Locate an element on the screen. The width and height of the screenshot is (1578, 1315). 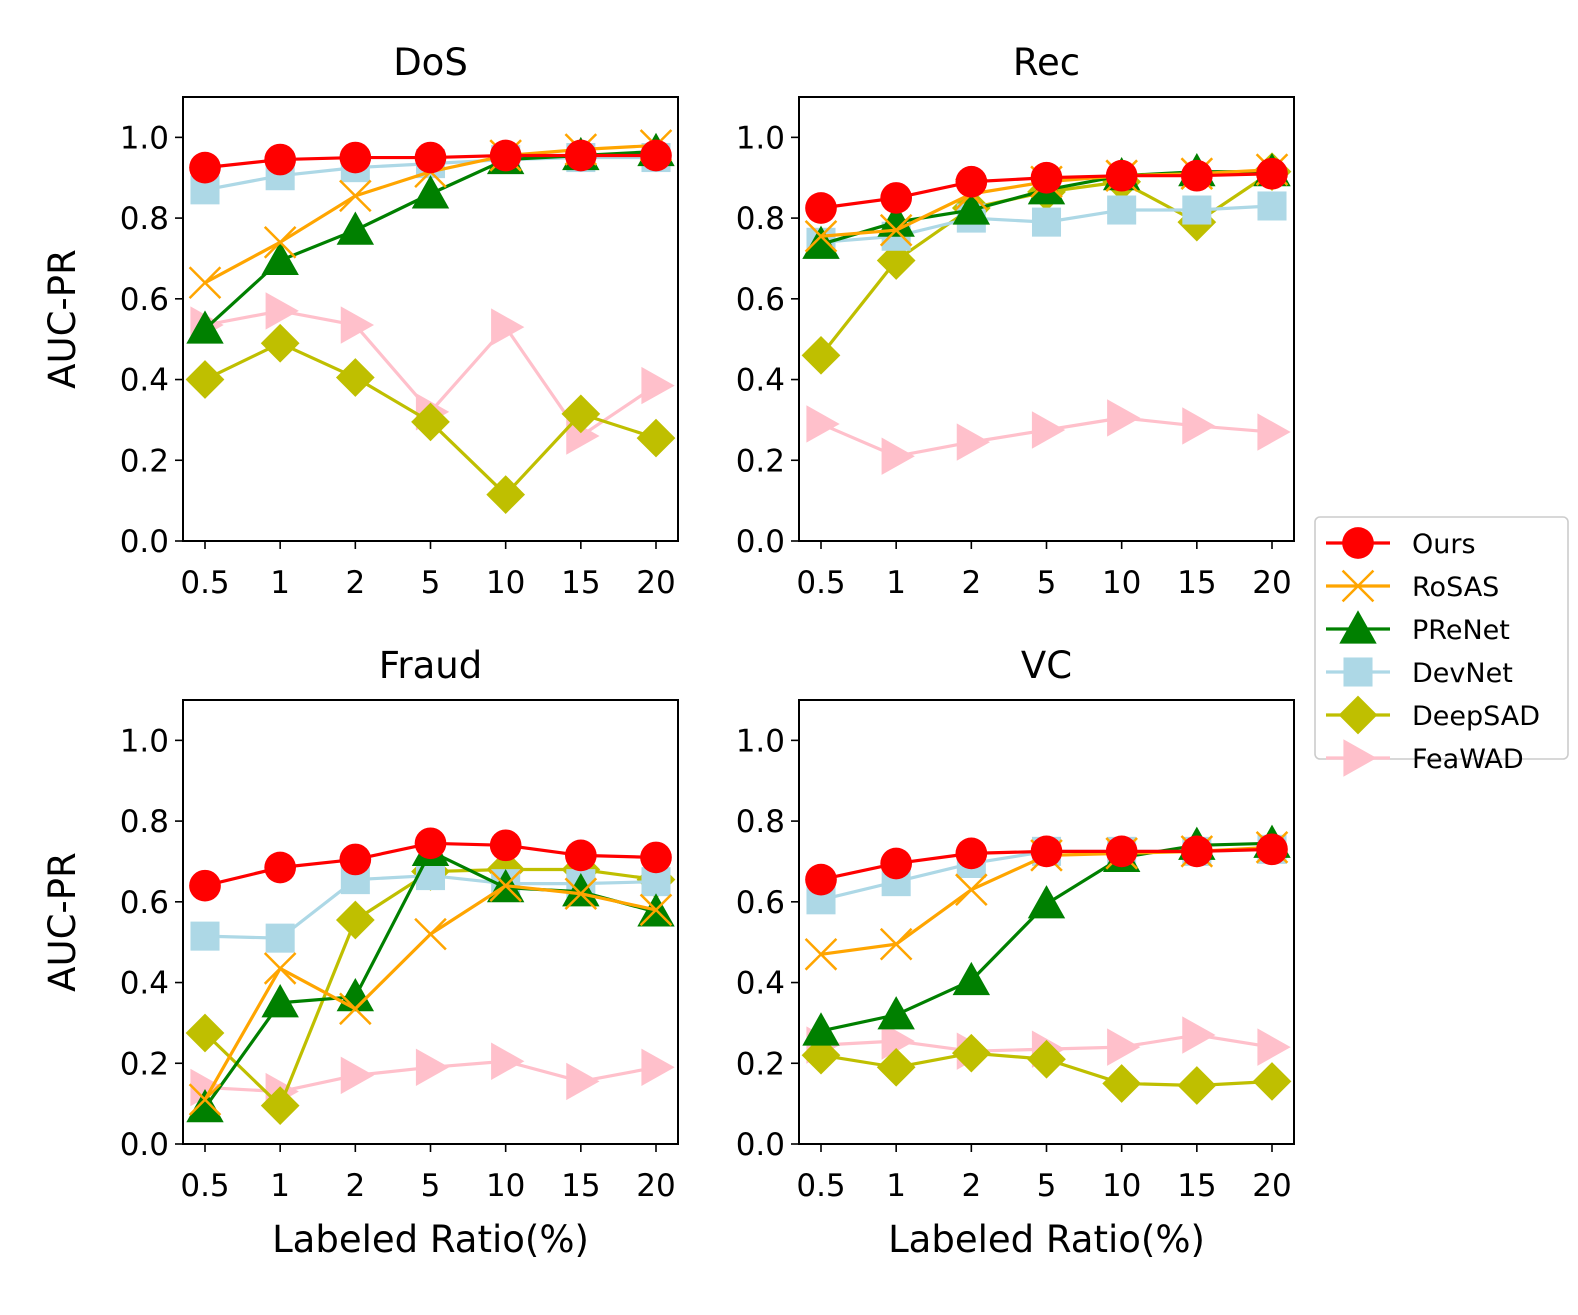
legend-marker-rosas is located at coordinates (1358, 586).